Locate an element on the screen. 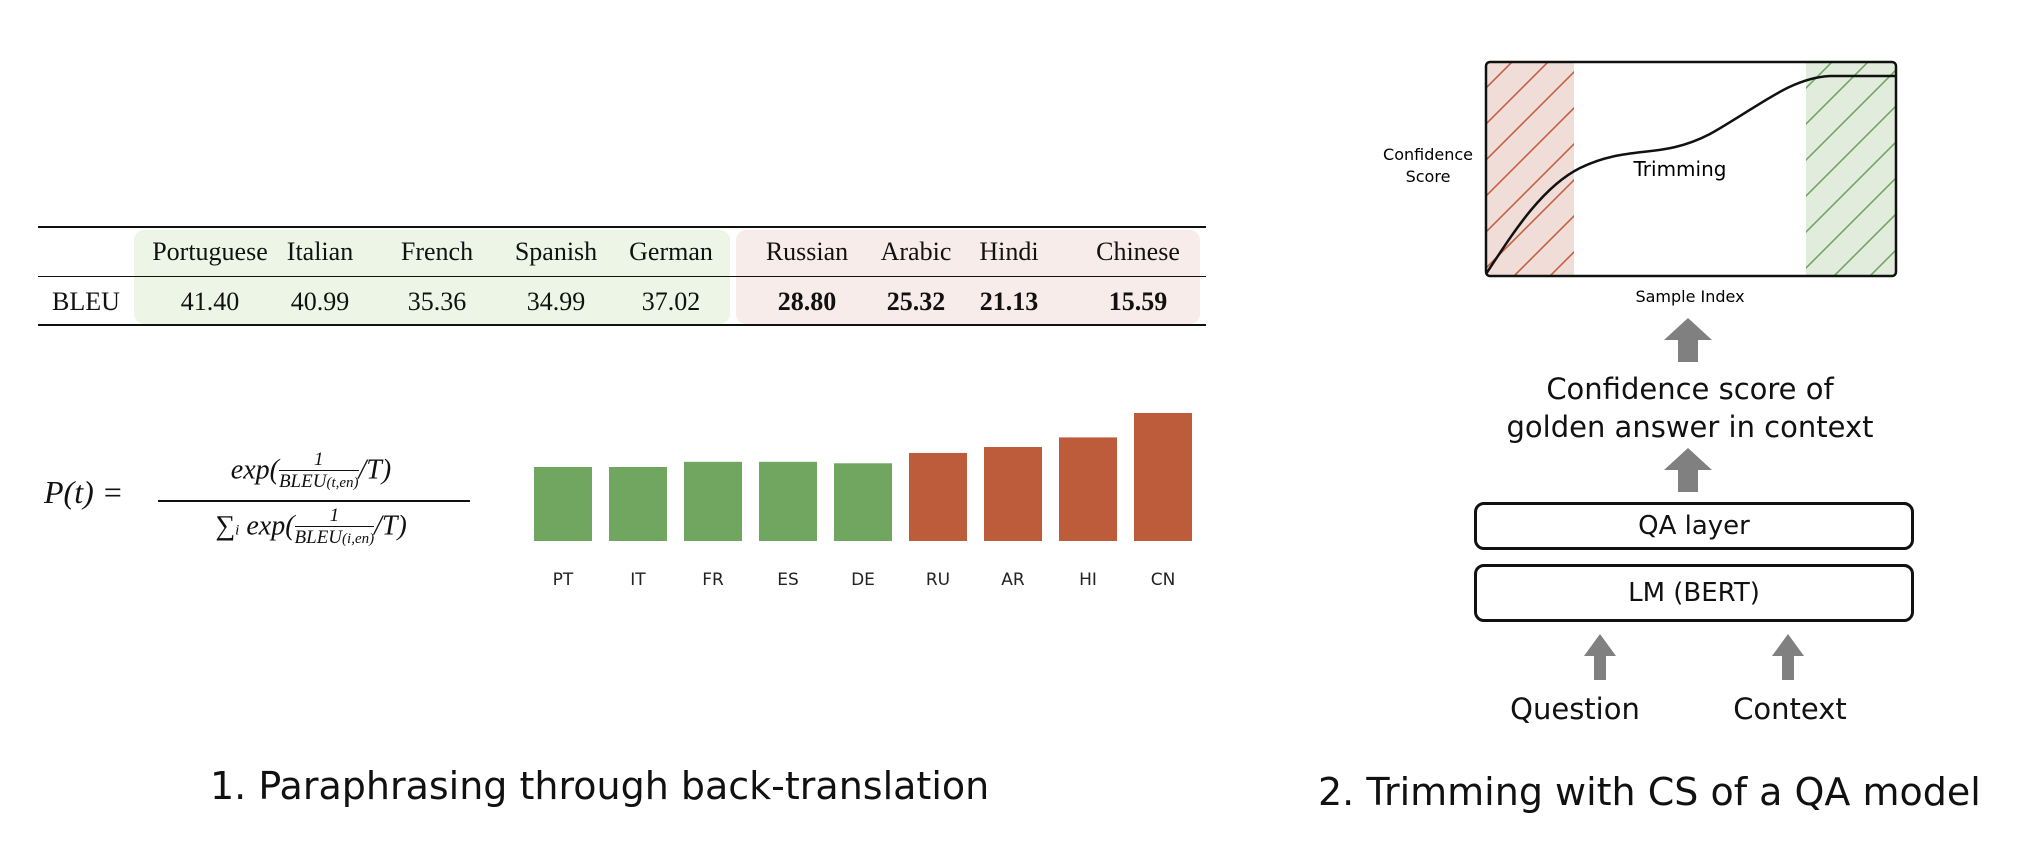 This screenshot has width=2038, height=844. formula-numerator: exp(1 BLEU(t,en)/T) is located at coordinates (311, 471).